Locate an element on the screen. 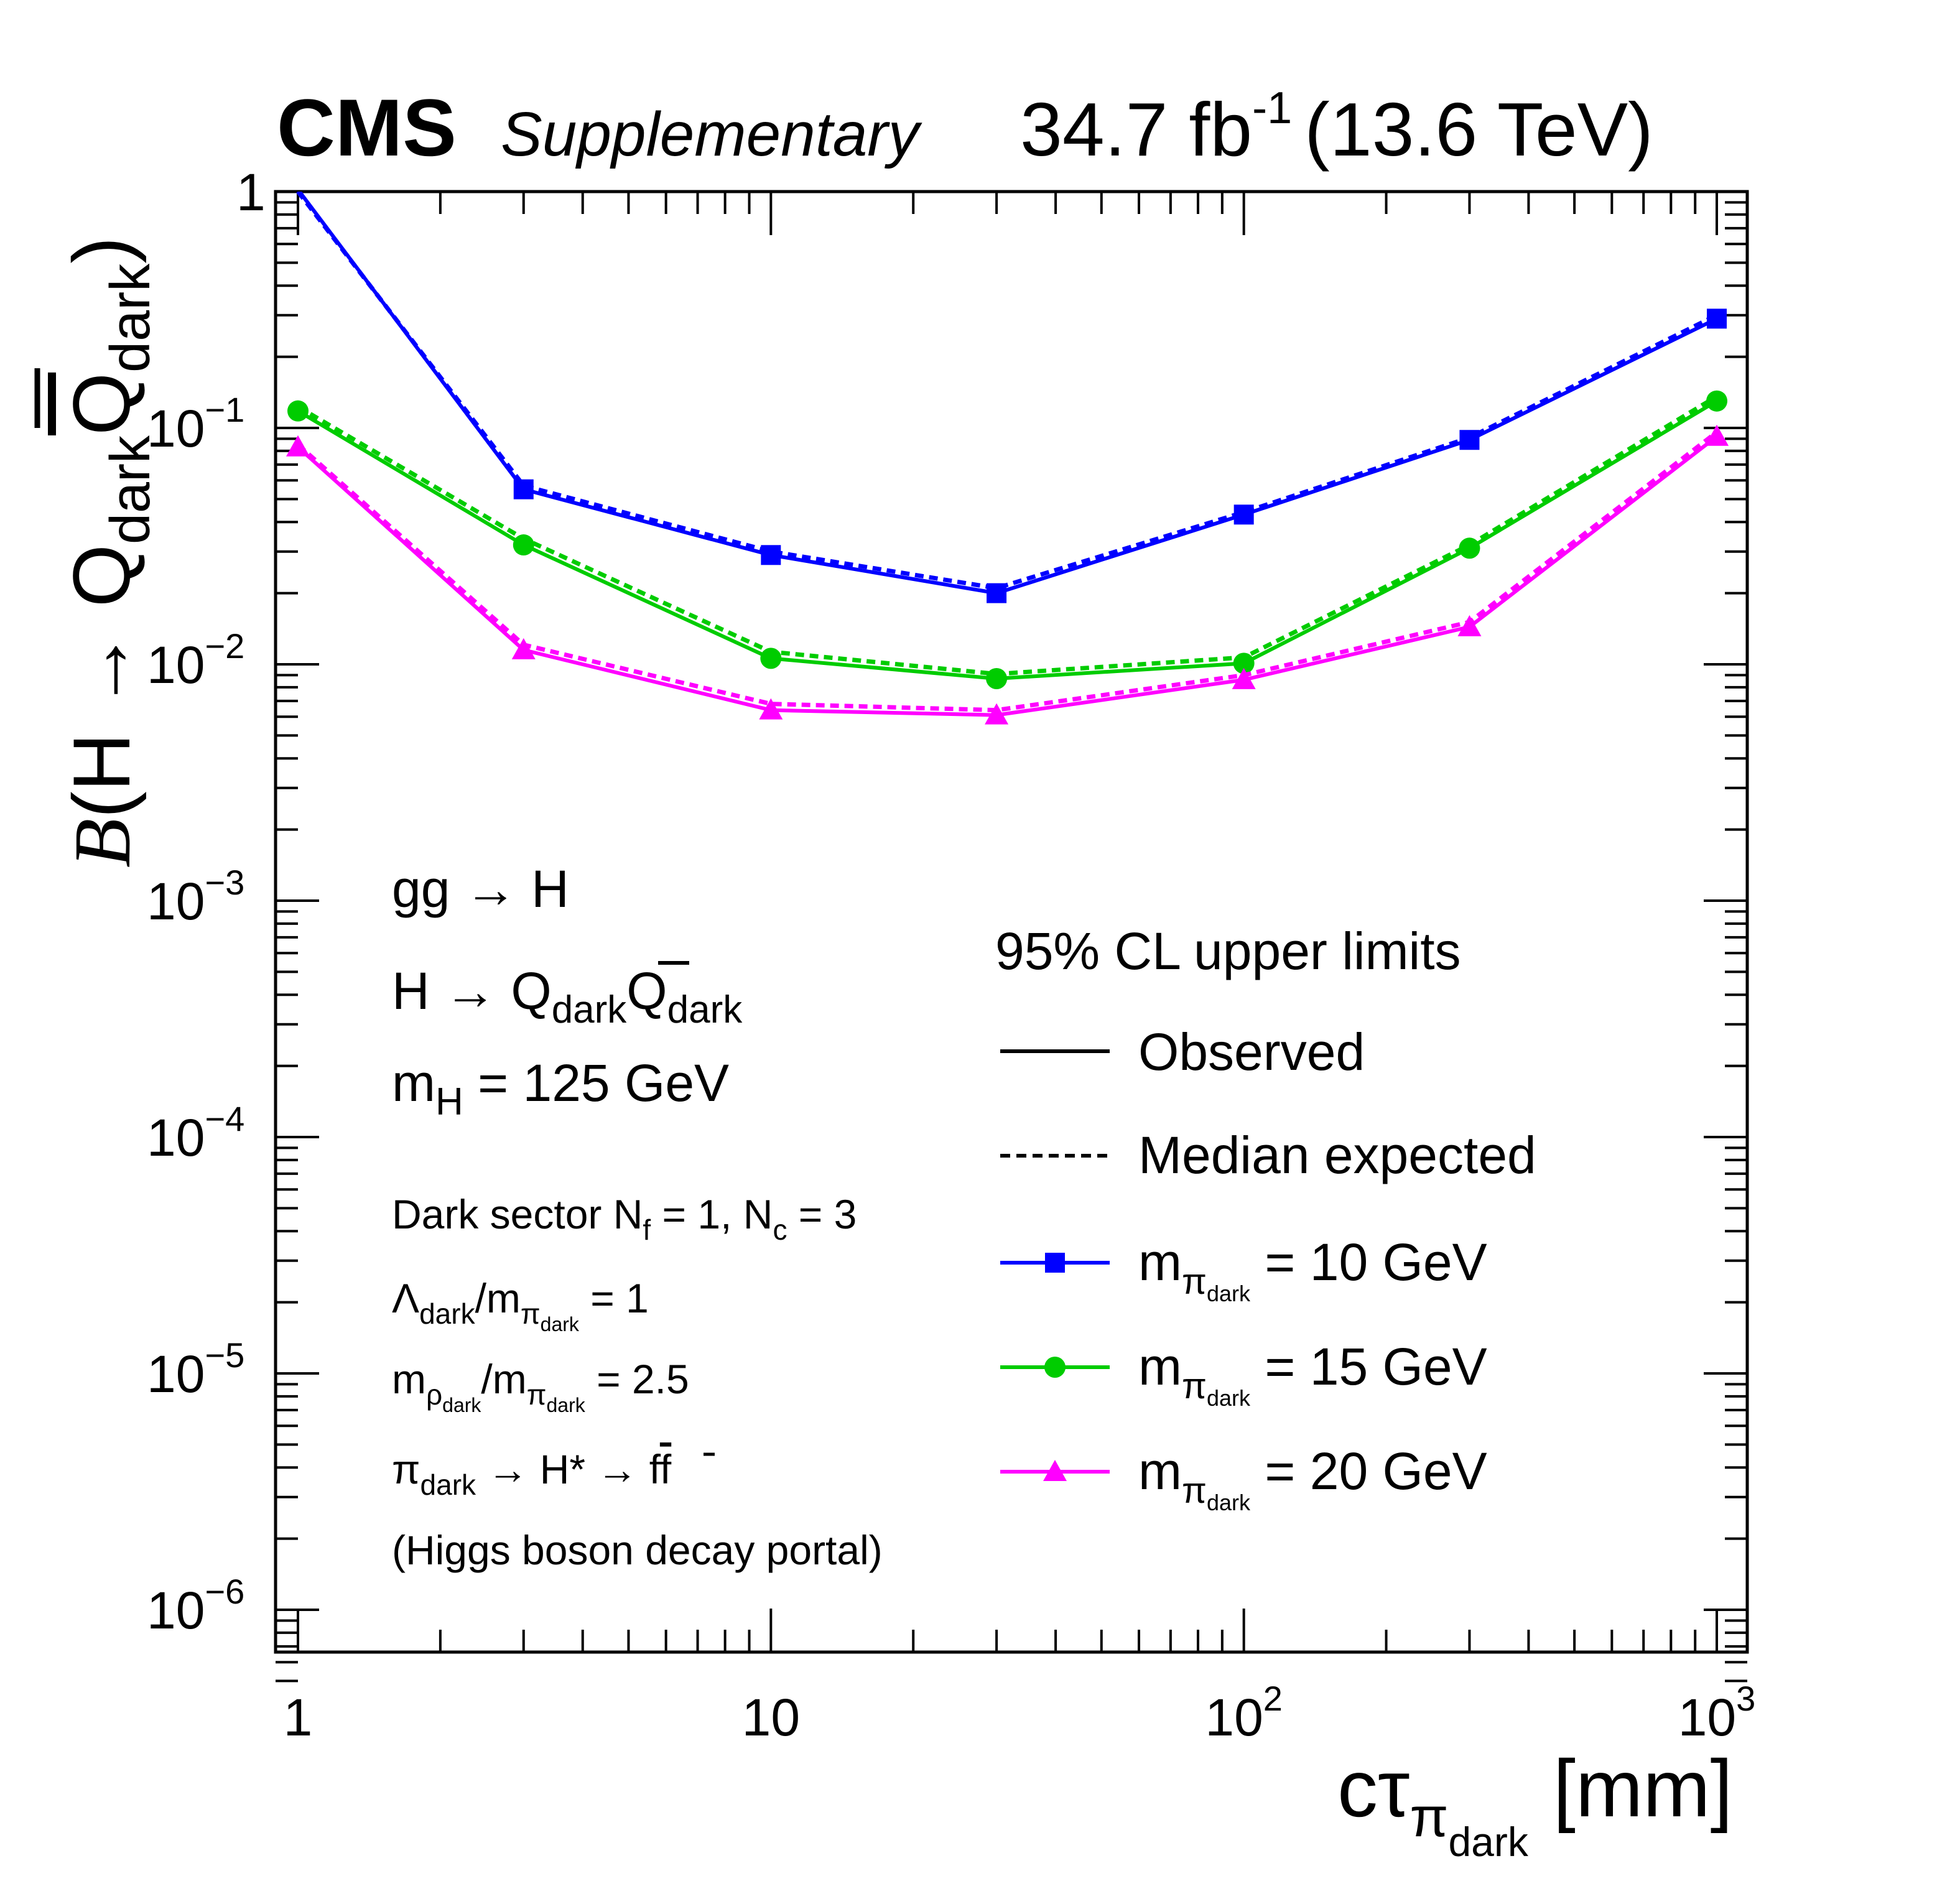 This screenshot has height=1904, width=1960. series-20-gev is located at coordinates (1007, 574).